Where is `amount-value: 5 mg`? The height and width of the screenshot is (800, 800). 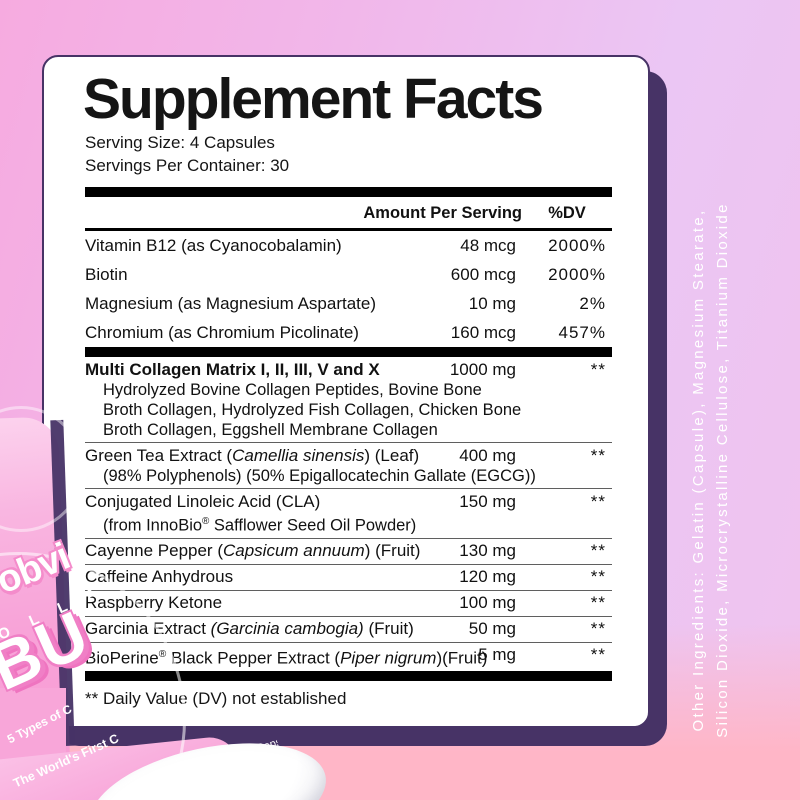
amount-value: 5 mg is located at coordinates (497, 654).